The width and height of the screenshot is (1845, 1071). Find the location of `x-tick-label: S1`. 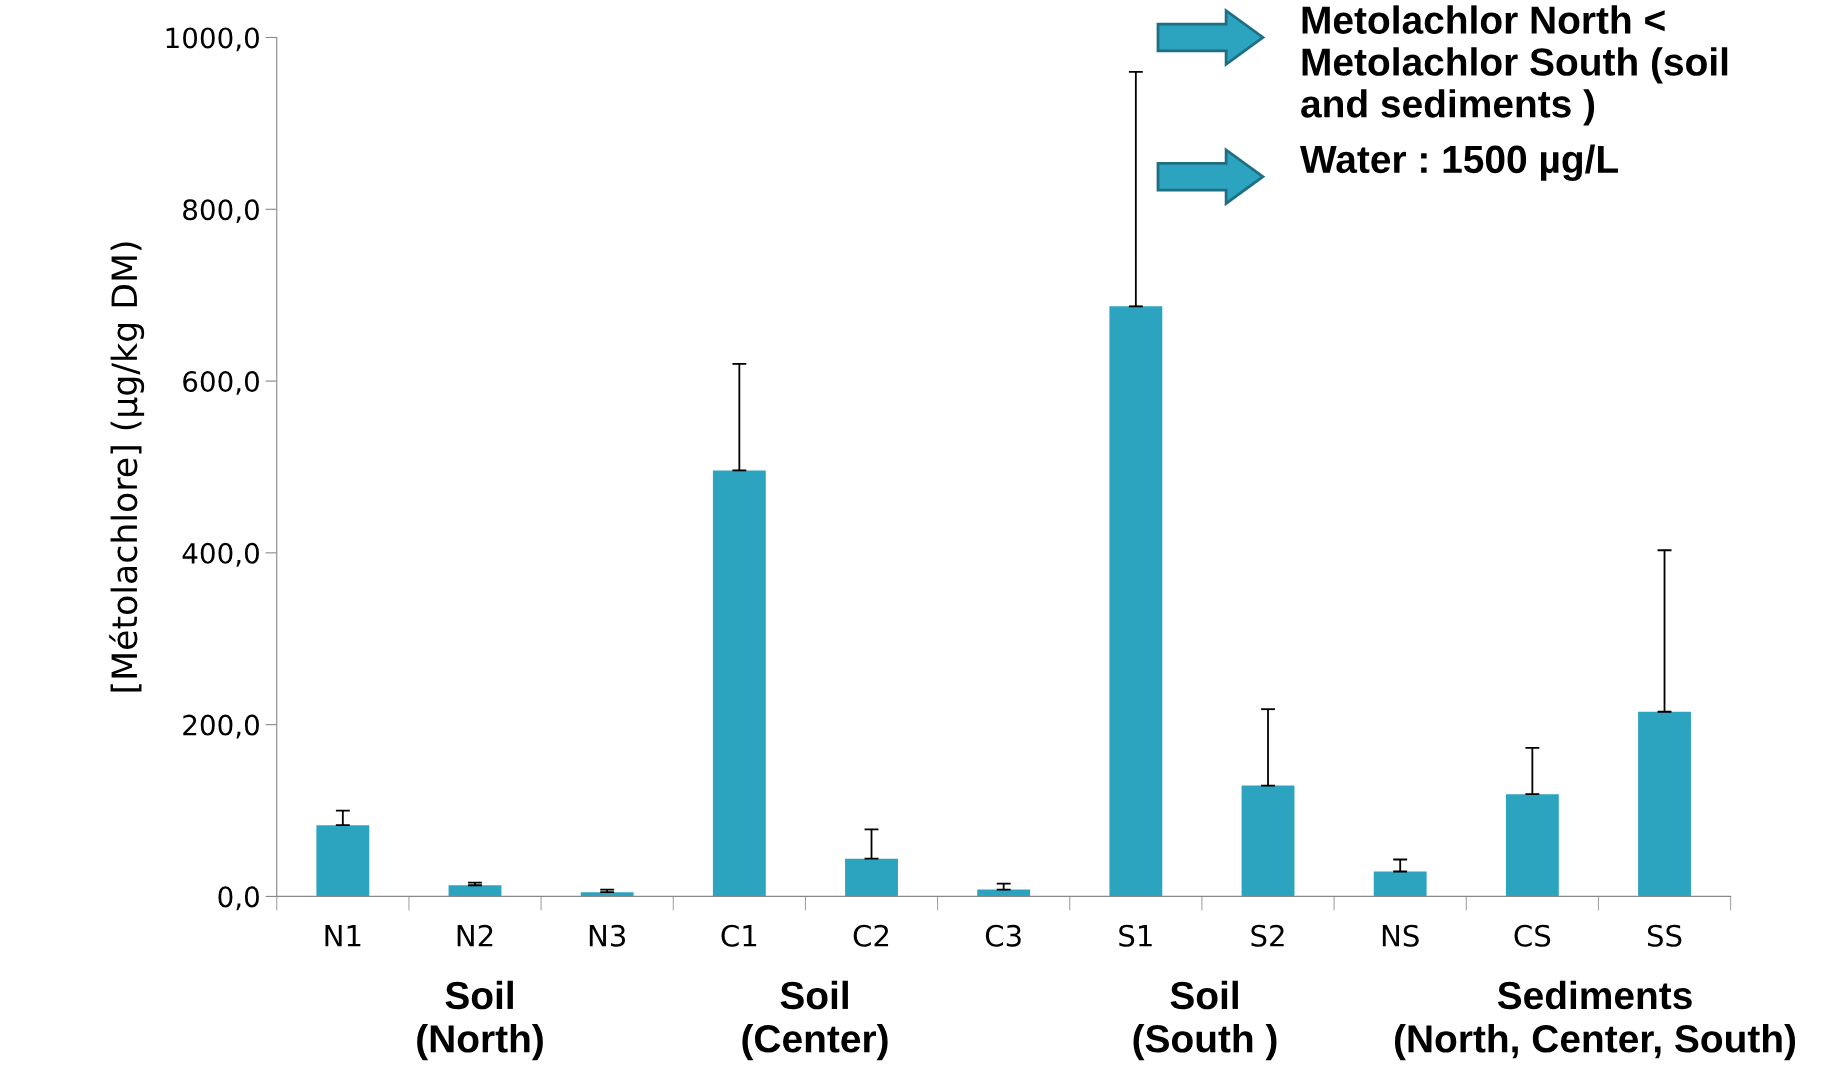

x-tick-label: S1 is located at coordinates (1135, 935).